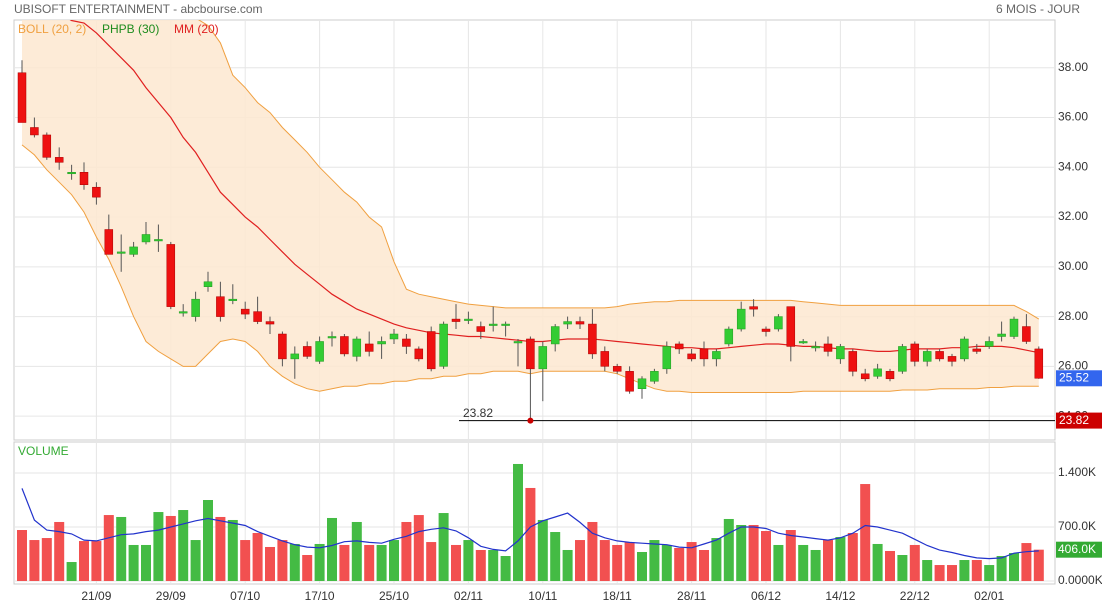 The image size is (1102, 607). Describe the element at coordinates (1073, 366) in the screenshot. I see `y-tick-label: 26.00` at that location.